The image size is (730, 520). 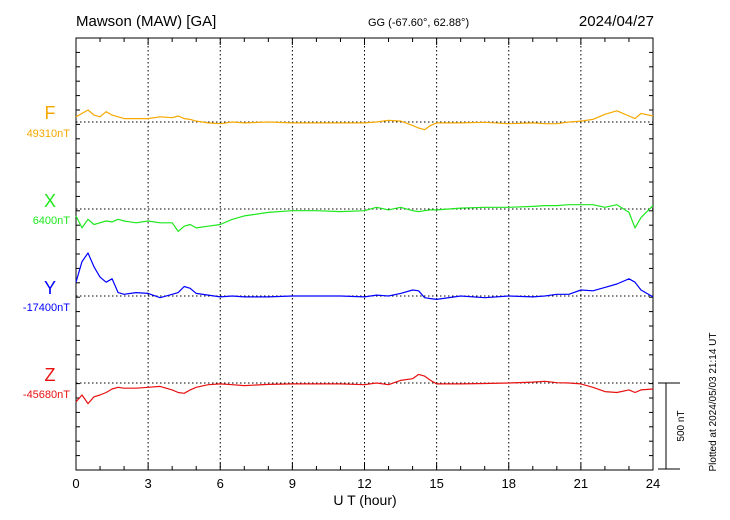 What do you see at coordinates (713, 402) in the screenshot?
I see `plotted-timestamp: Plotted at 2024/05/03 21:14 UT` at bounding box center [713, 402].